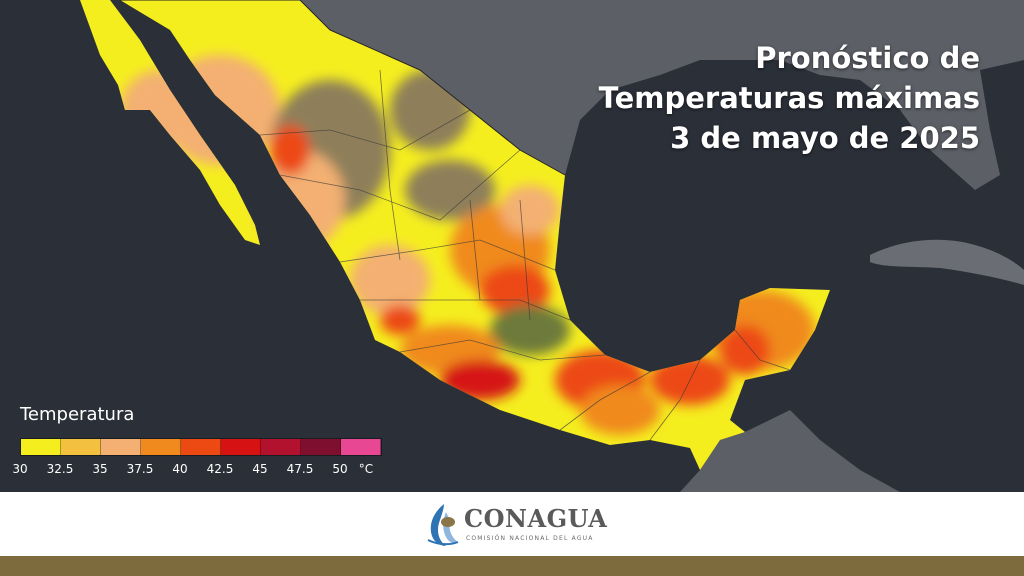 The image size is (1024, 576). Describe the element at coordinates (530, 538) in the screenshot. I see `logo-subtitle: COMISIÓN NACIONAL DEL AGUA` at that location.